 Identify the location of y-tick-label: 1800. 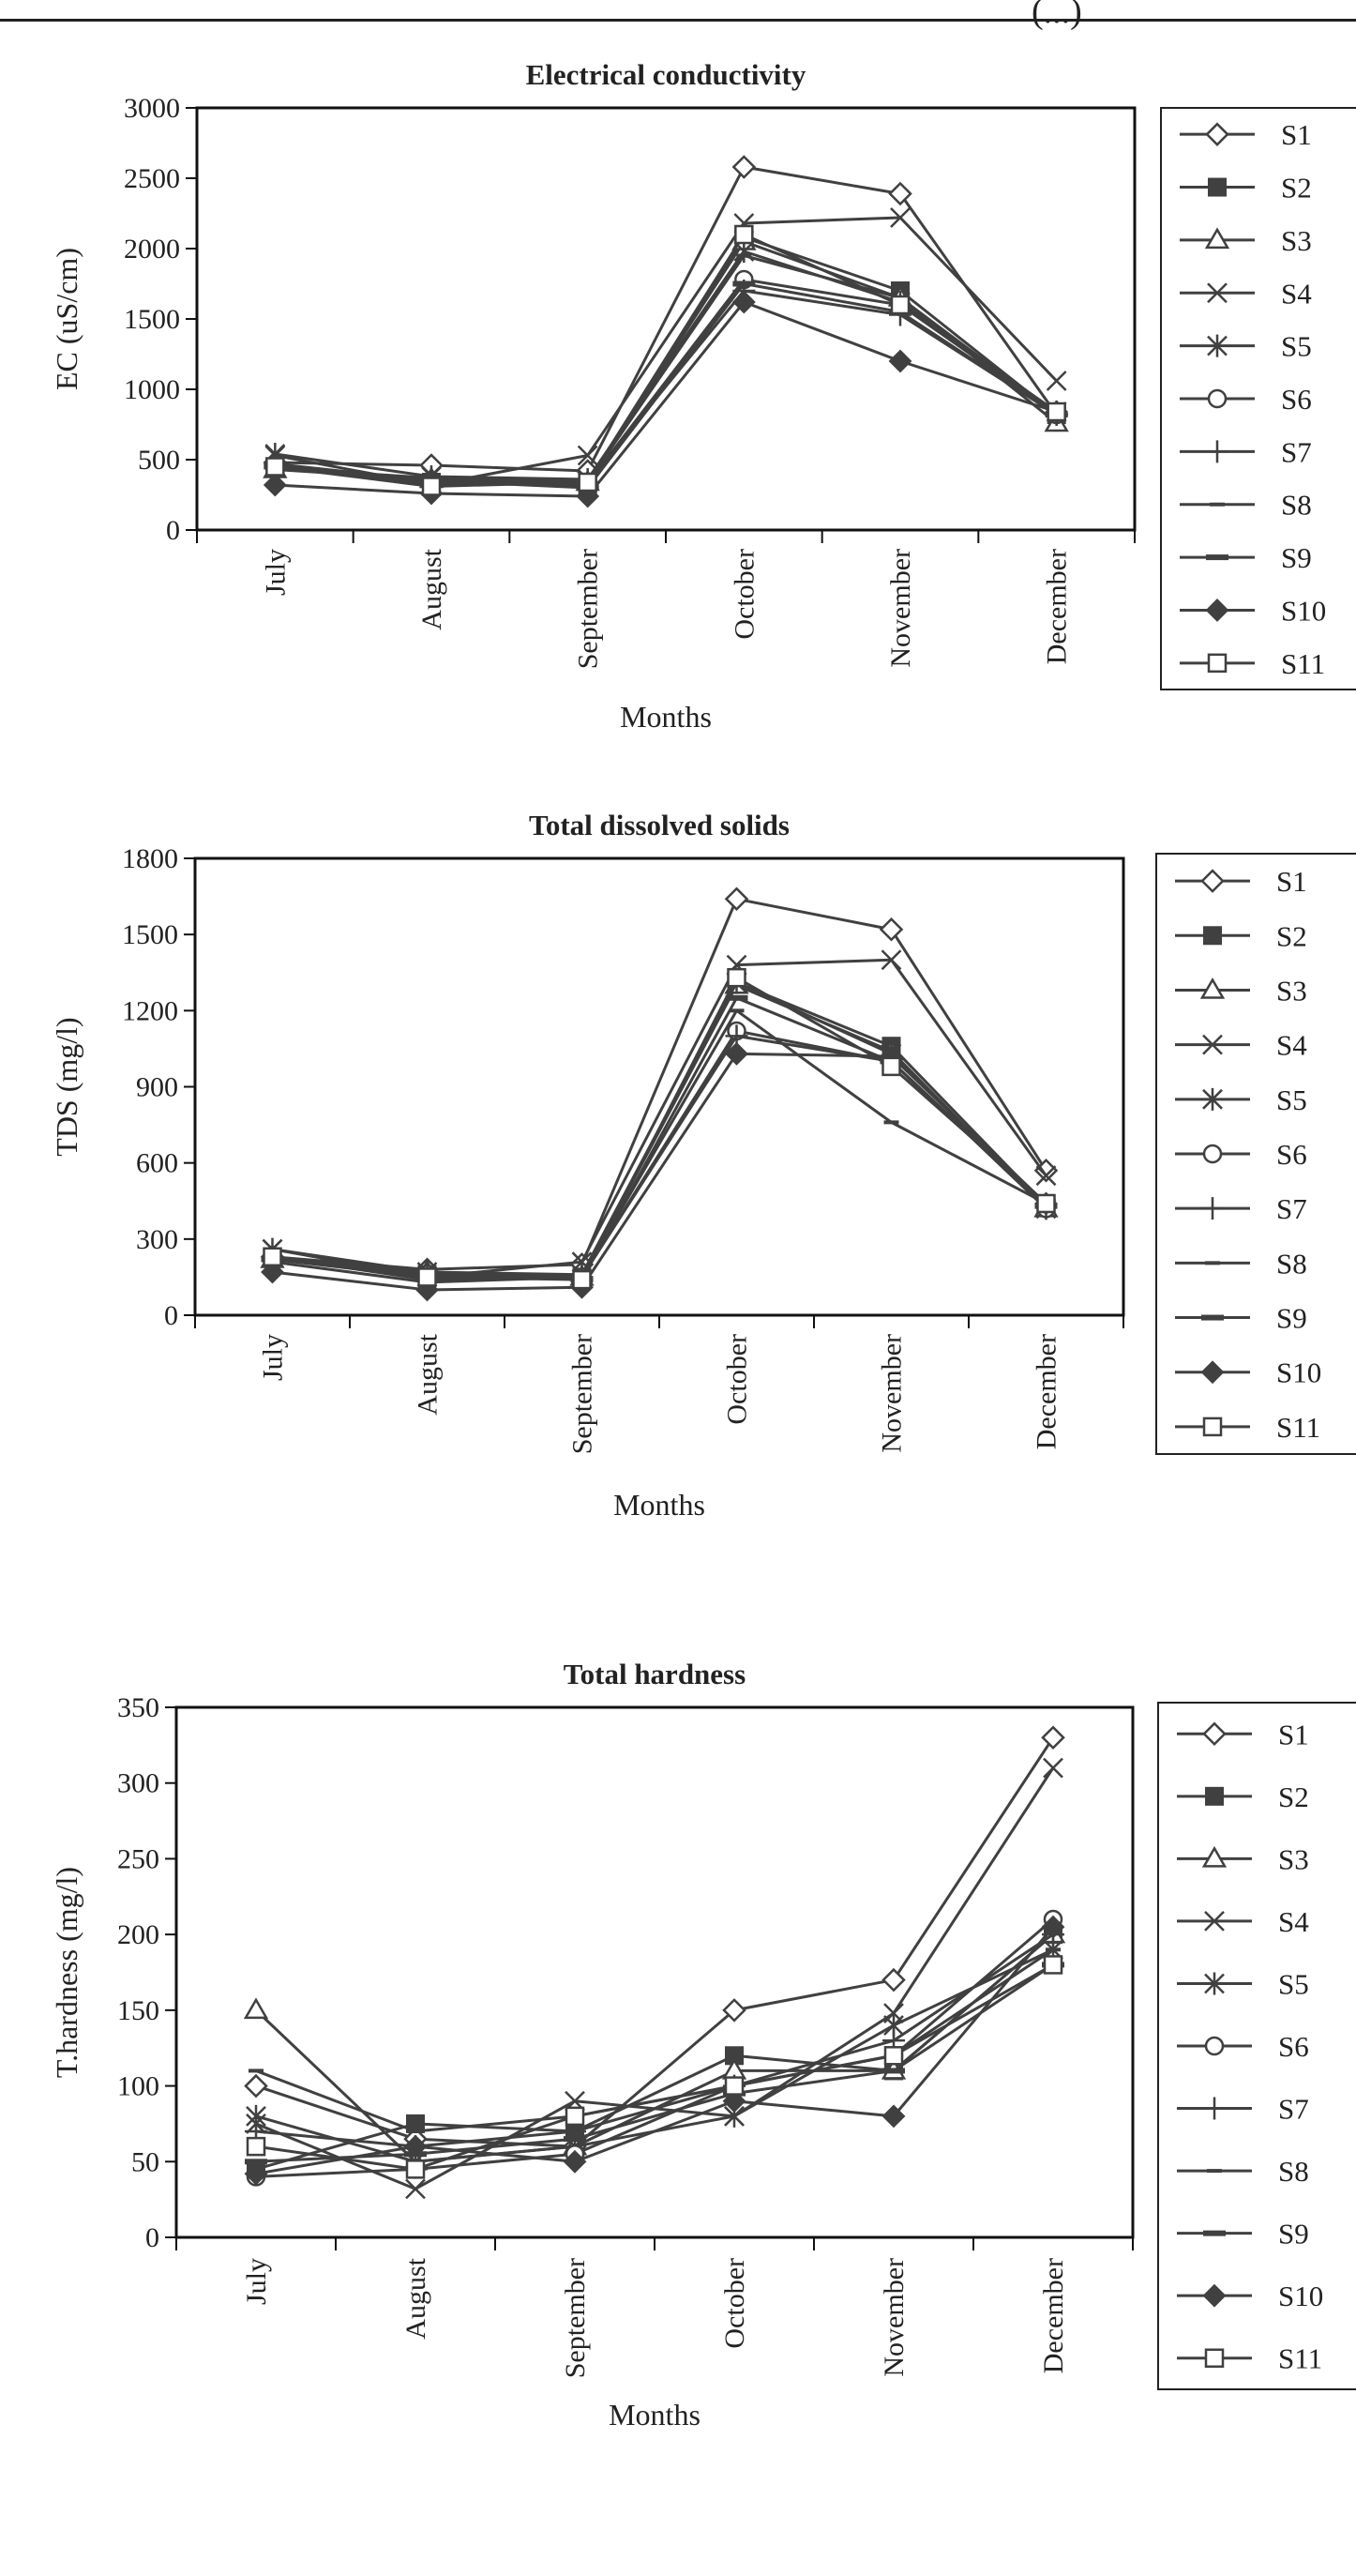
(150, 858).